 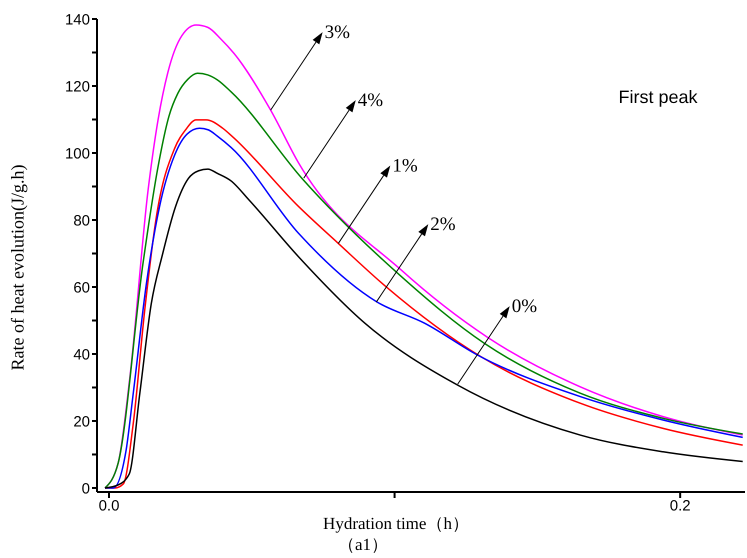 I want to click on x-tick-label: 0.0, so click(x=109, y=506).